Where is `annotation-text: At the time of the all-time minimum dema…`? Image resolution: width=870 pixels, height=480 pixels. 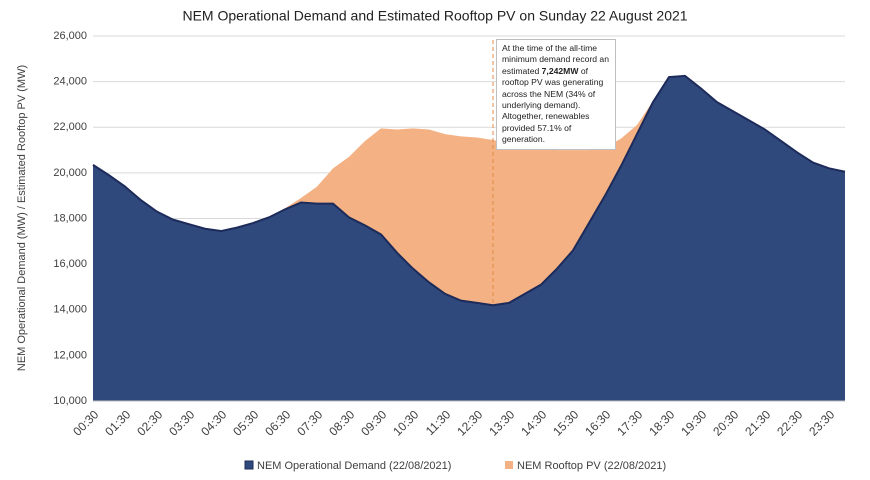
annotation-text: At the time of the all-time minimum dema… is located at coordinates (555, 59).